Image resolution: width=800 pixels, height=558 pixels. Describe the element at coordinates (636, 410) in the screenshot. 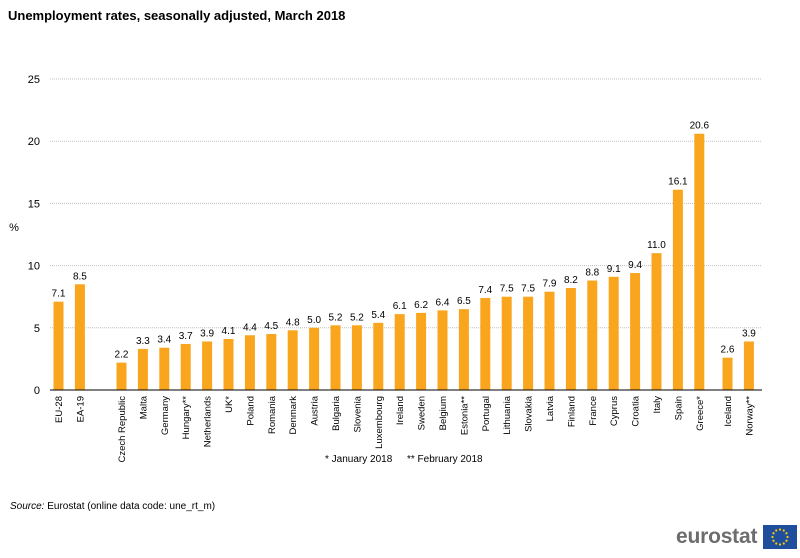

I see `x-tick-label: Croatia` at that location.